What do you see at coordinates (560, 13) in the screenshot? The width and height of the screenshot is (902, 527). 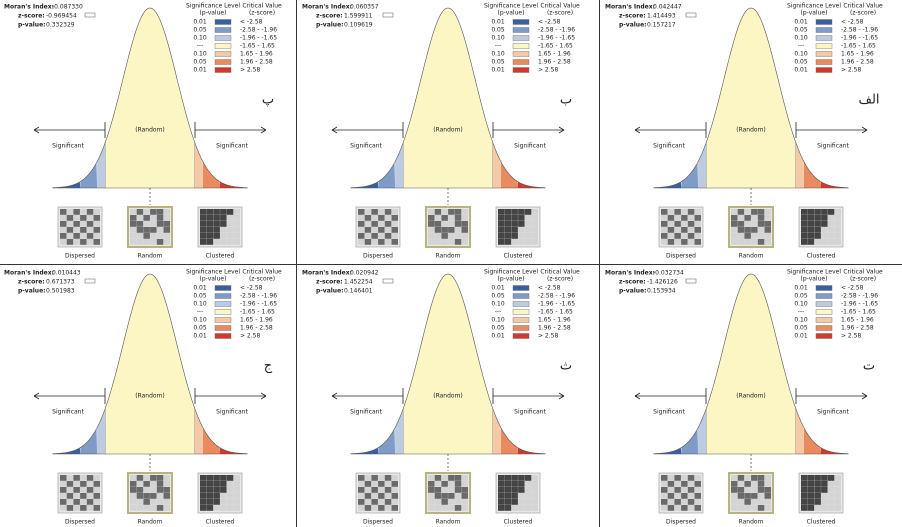 I see `legend-header: (z-score)` at bounding box center [560, 13].